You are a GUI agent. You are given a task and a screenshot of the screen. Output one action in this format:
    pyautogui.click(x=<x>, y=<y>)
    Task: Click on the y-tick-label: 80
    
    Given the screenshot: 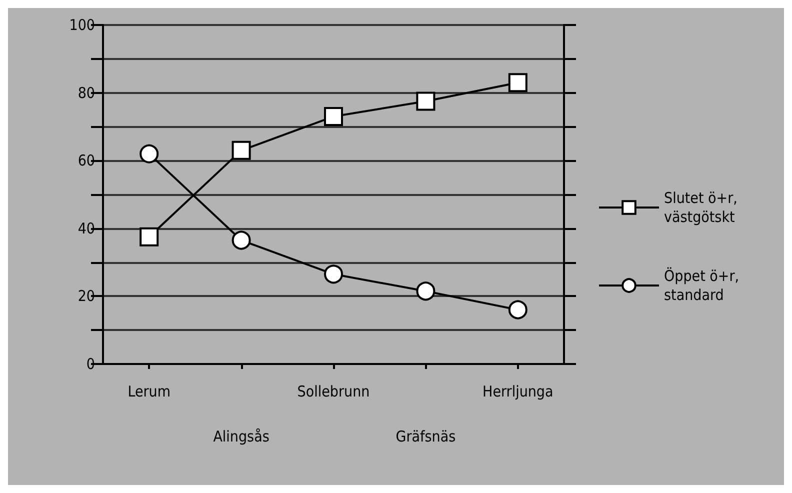 What is the action you would take?
    pyautogui.click(x=86, y=93)
    